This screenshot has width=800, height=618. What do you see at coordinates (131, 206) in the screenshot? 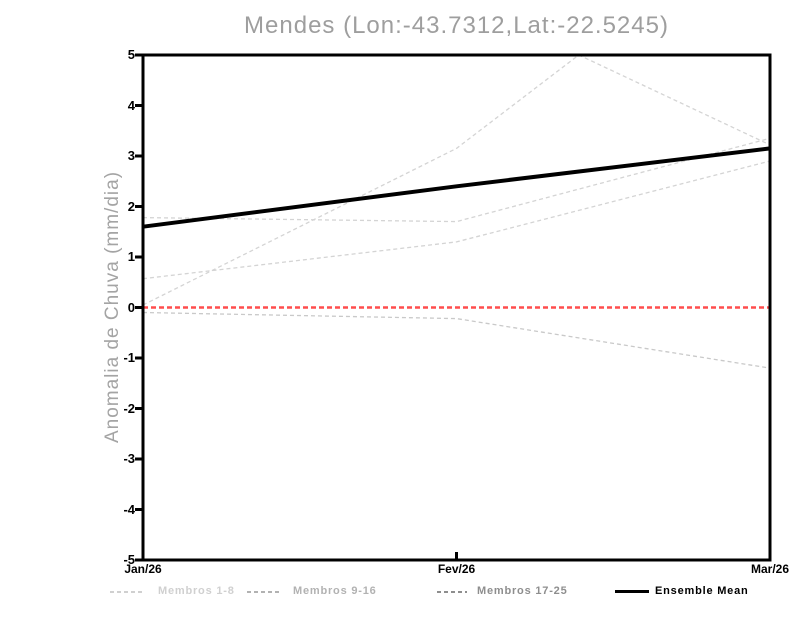
I see `y-tick-label: 2` at bounding box center [131, 206].